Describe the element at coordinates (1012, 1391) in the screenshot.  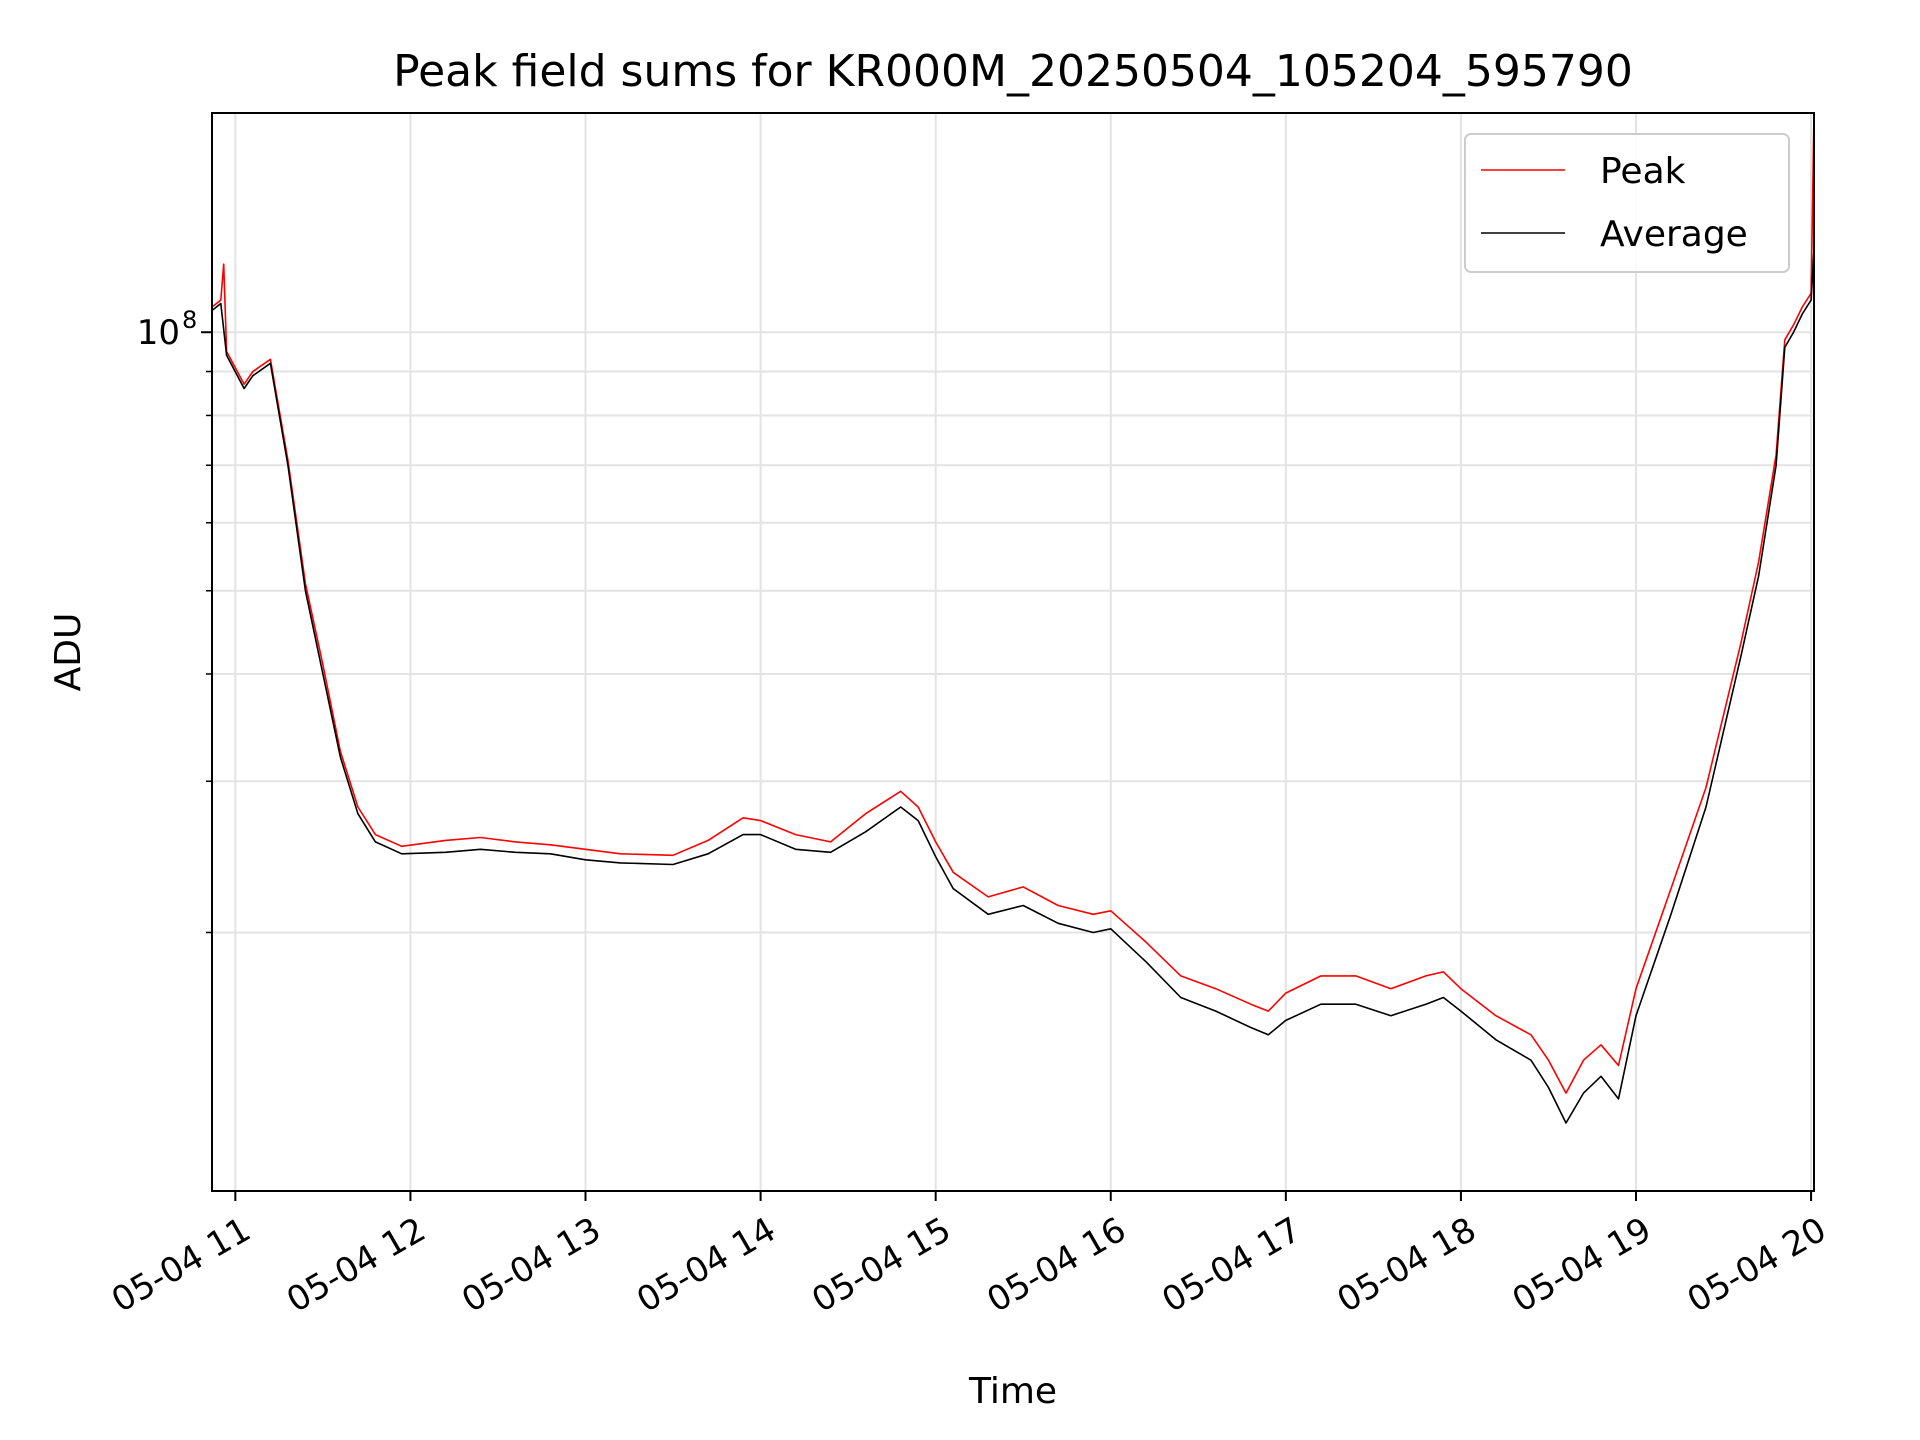
I see `x-axis-label: Time` at that location.